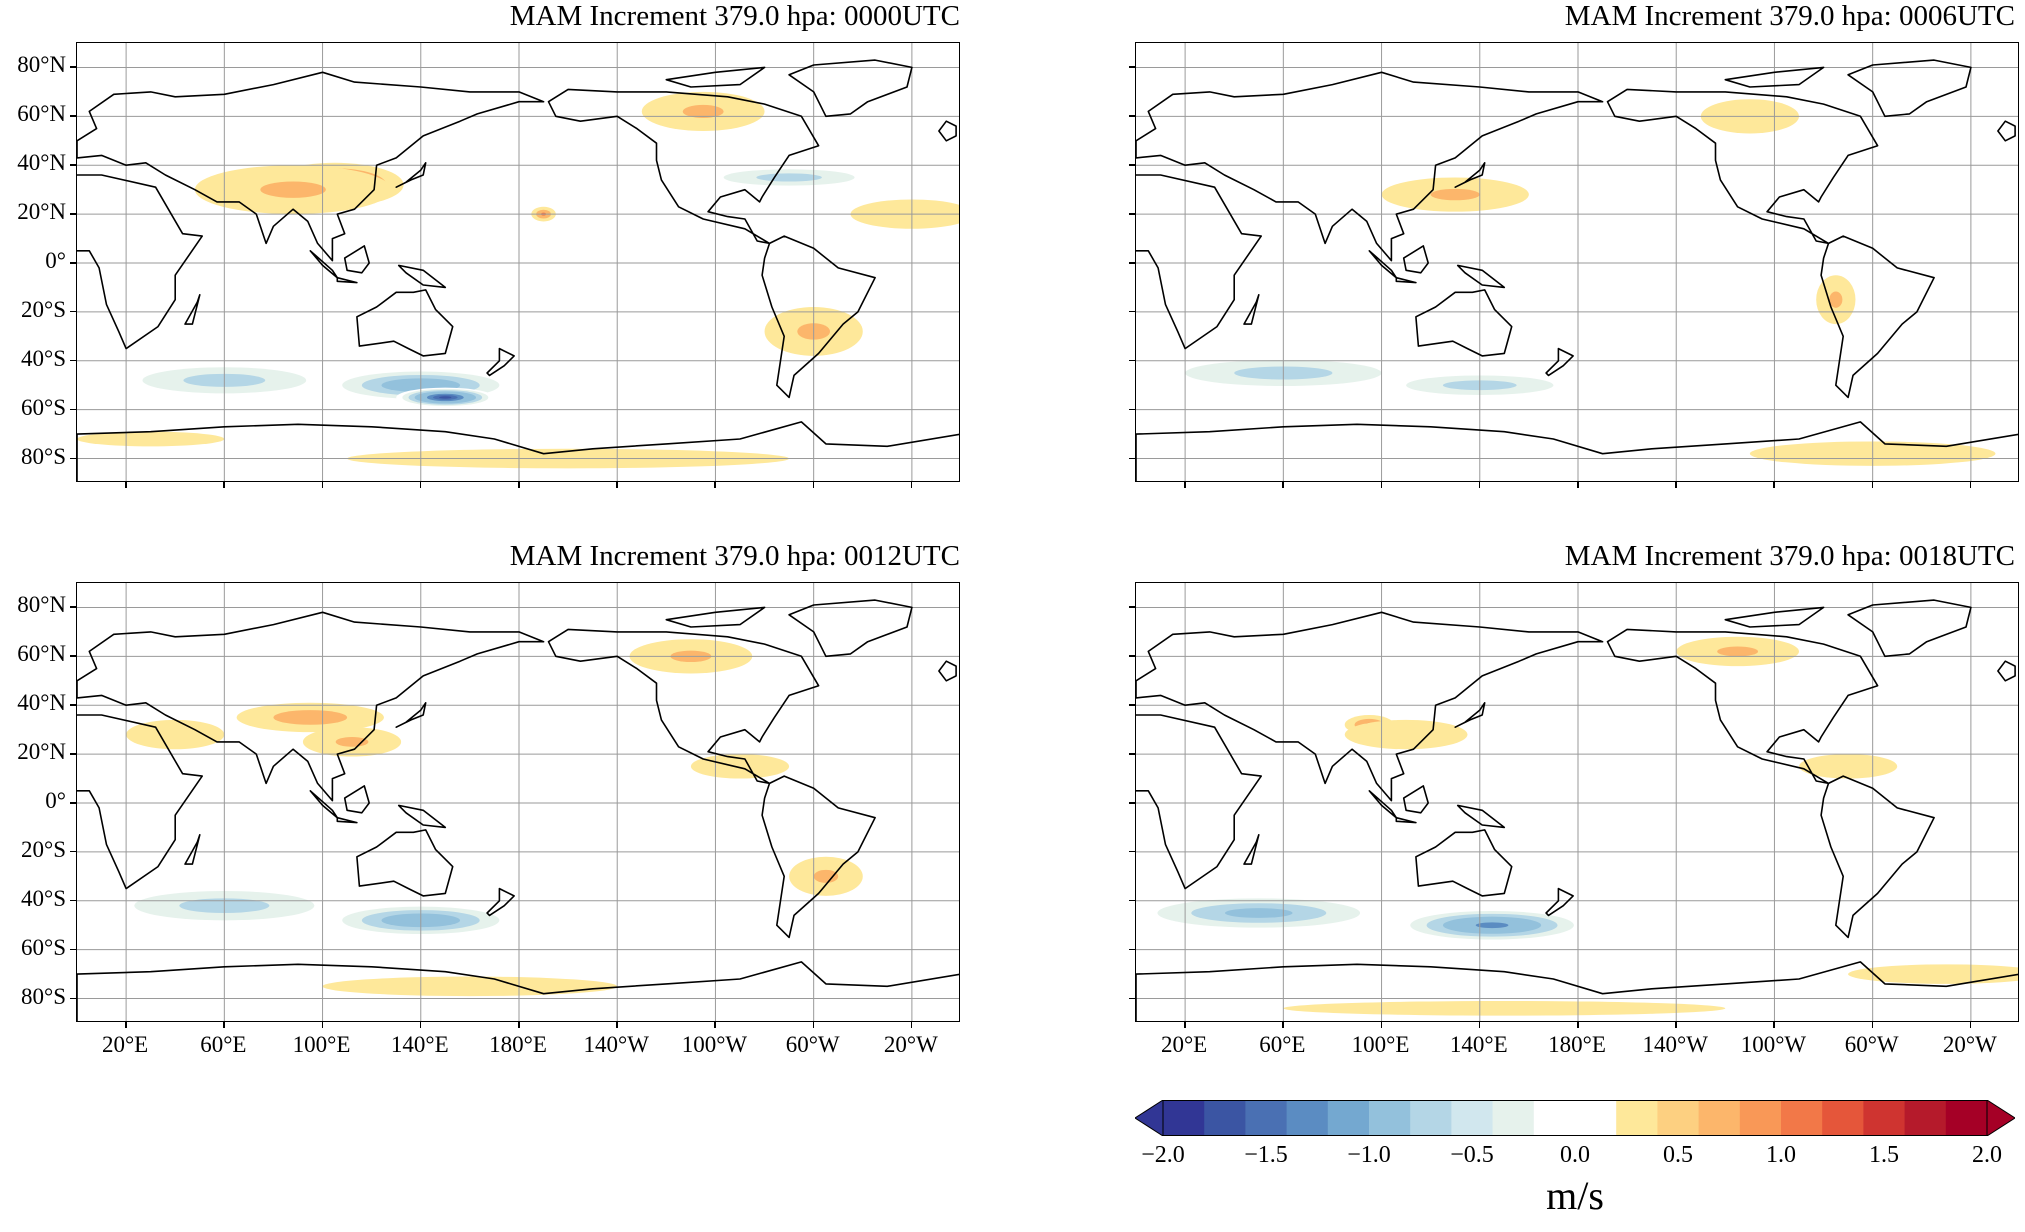 The image size is (2025, 1232). What do you see at coordinates (1884, 1155) in the screenshot?
I see `colorbar-tick-label: 1.5` at bounding box center [1884, 1155].